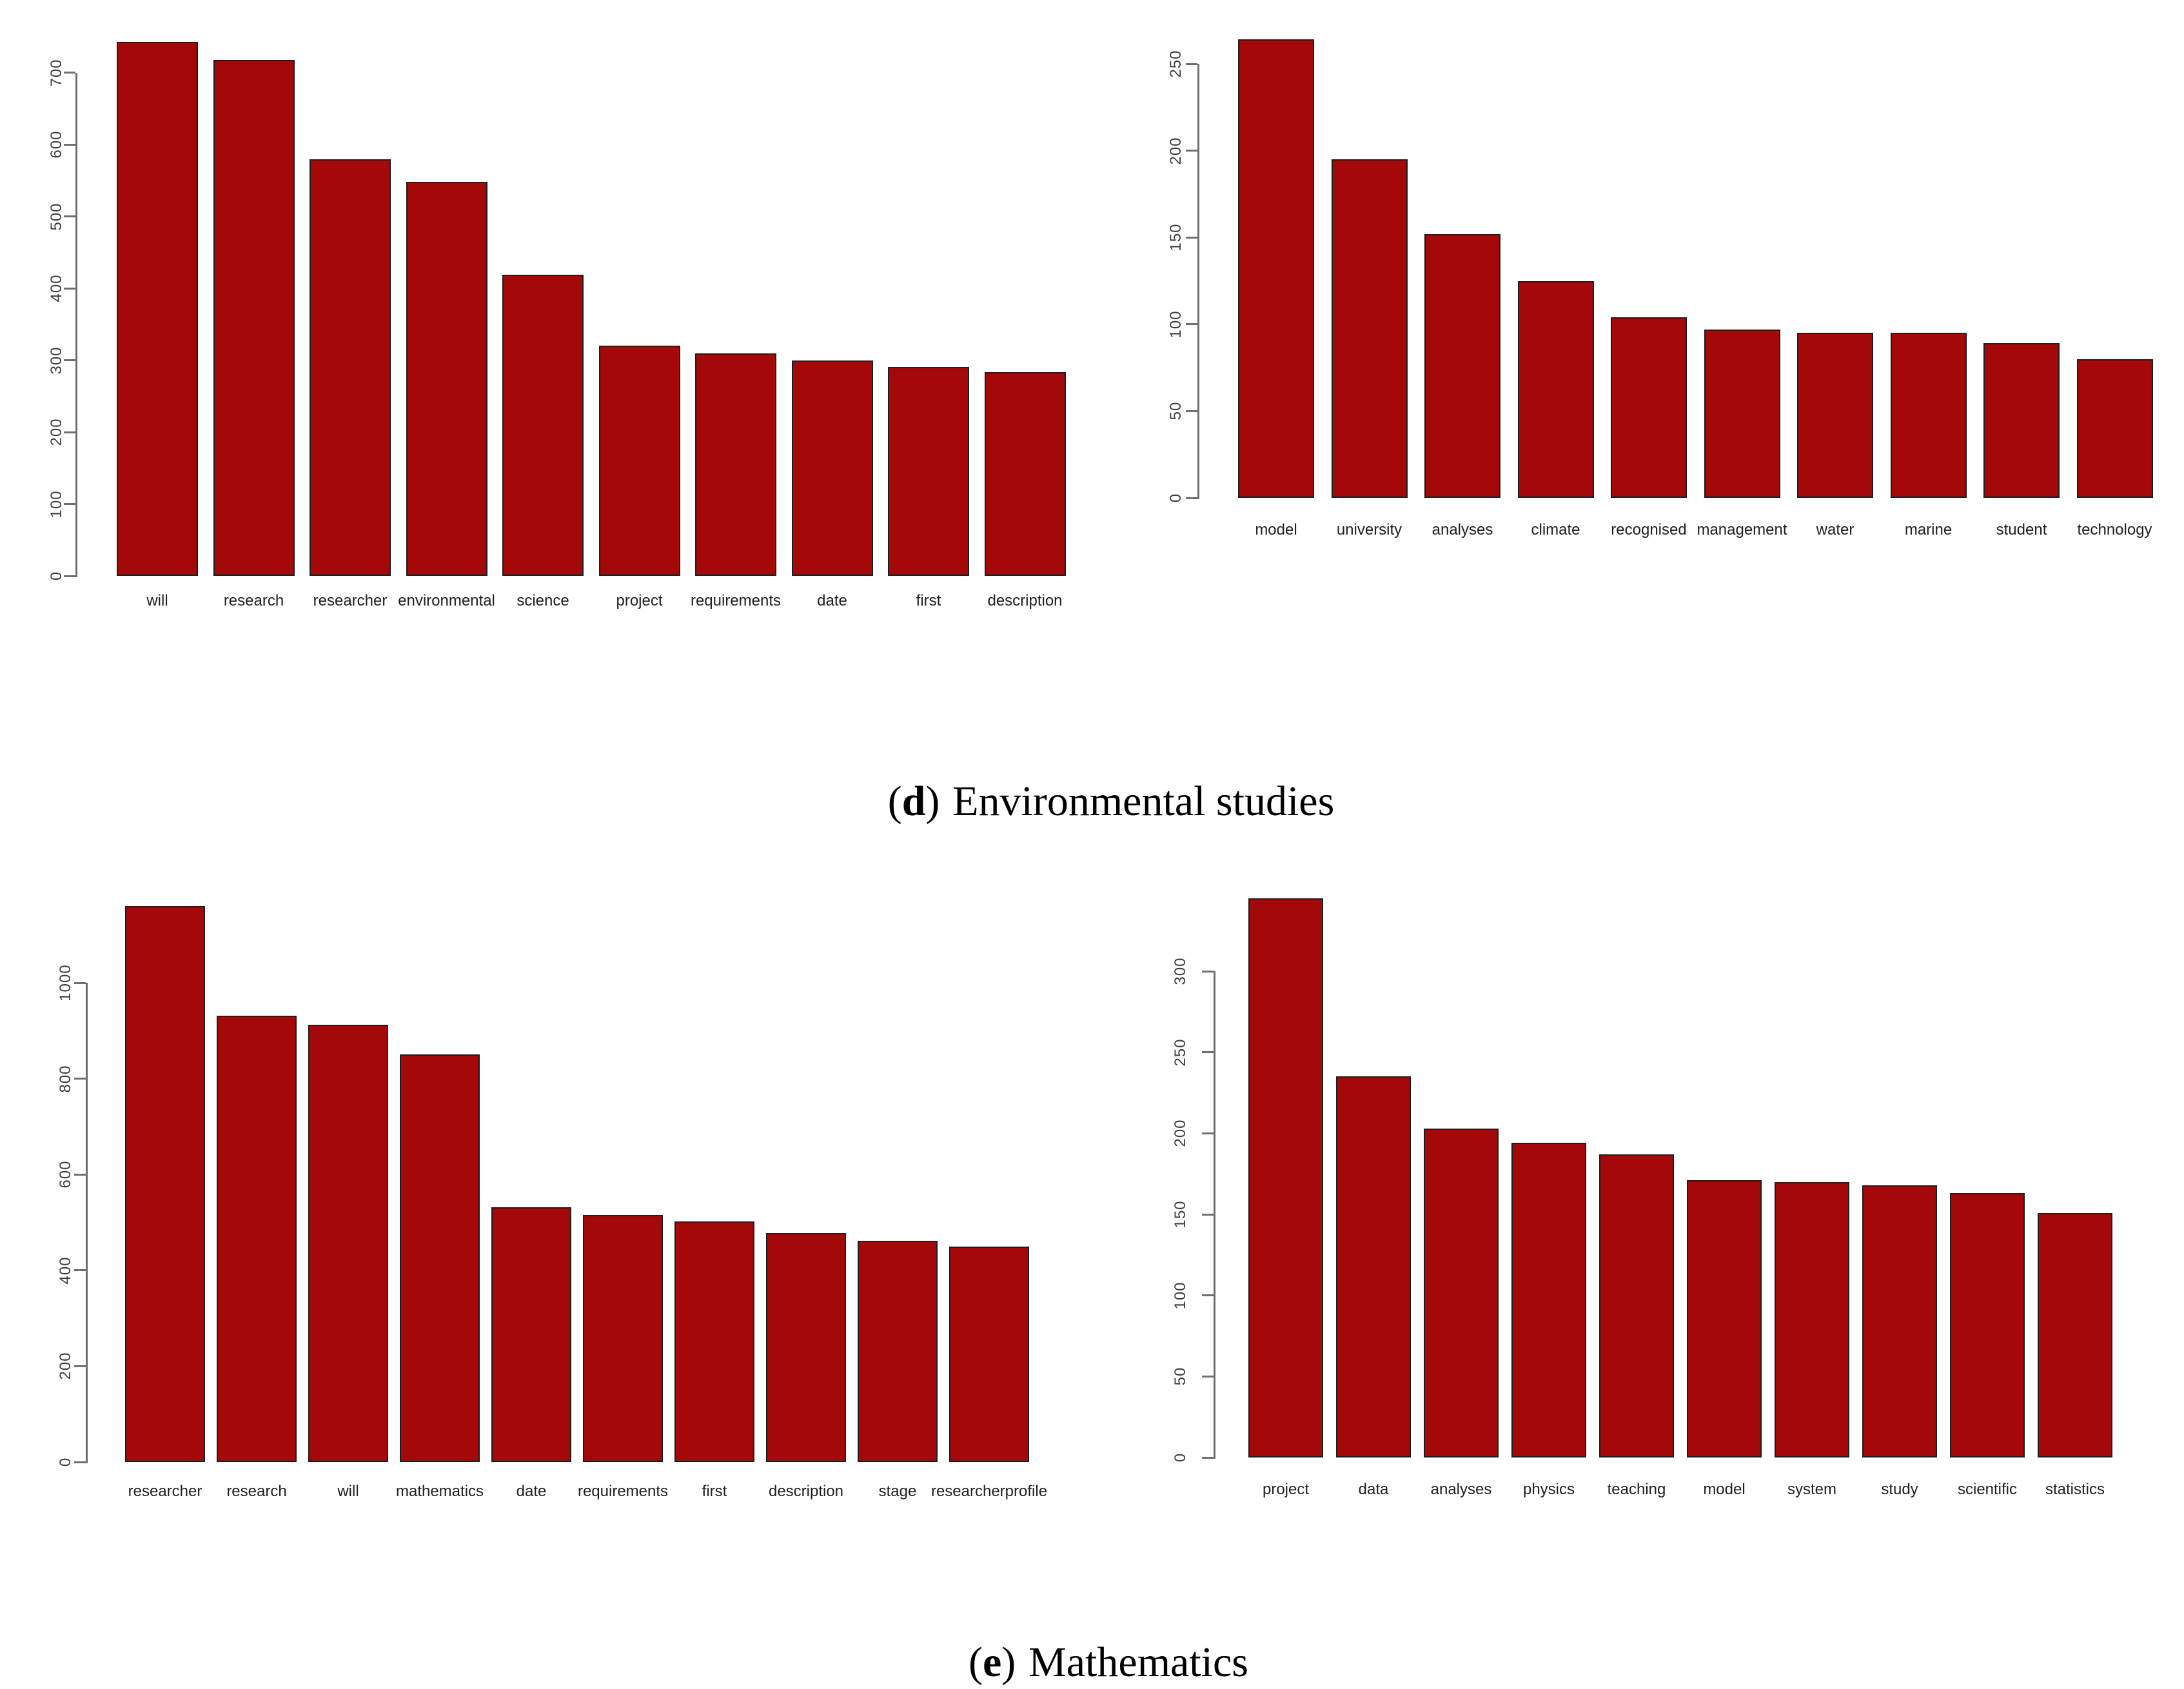 Image resolution: width=2184 pixels, height=1689 pixels. Describe the element at coordinates (446, 379) in the screenshot. I see `bar-environmental` at that location.